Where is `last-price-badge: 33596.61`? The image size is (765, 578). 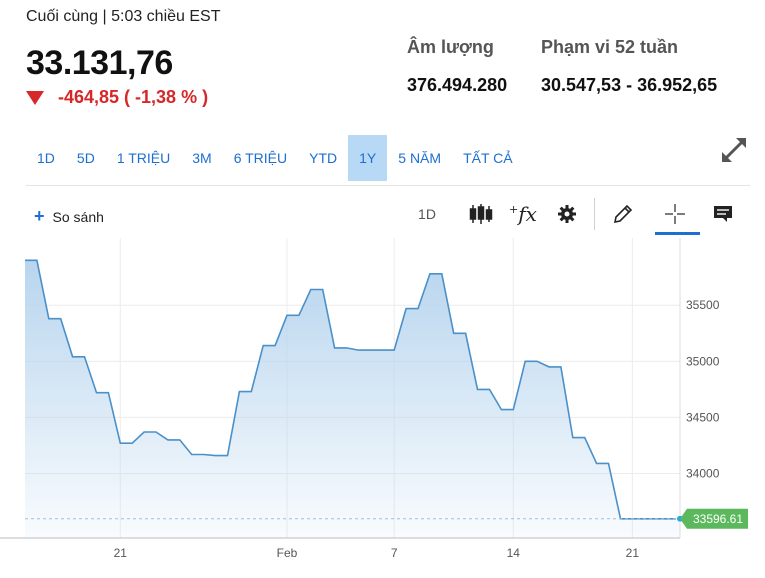
last-price-badge: 33596.61 is located at coordinates (714, 518).